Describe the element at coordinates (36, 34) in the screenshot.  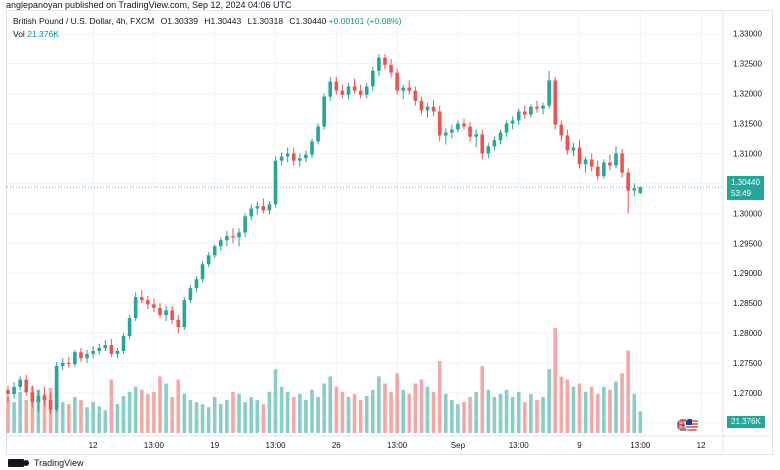
I see `volume-legend: Vol 21.376K` at that location.